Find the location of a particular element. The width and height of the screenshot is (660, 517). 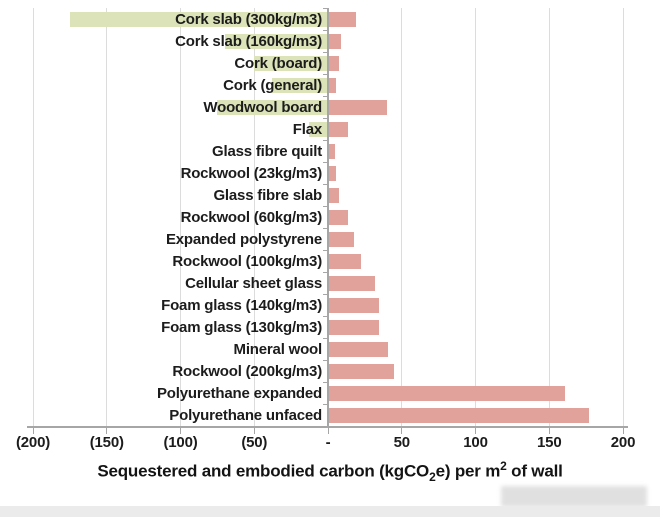

category-label: Cork (general) is located at coordinates (272, 85).